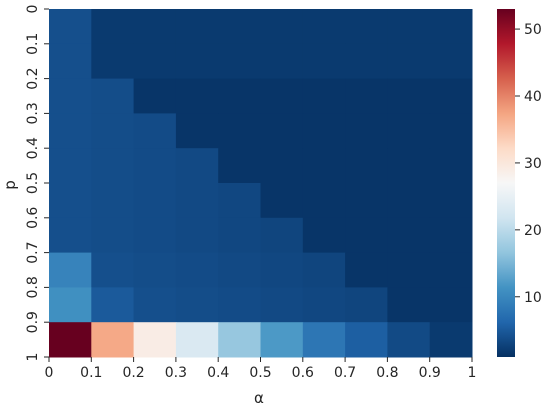  What do you see at coordinates (533, 30) in the screenshot?
I see `colorbar-tick-label: 50` at bounding box center [533, 30].